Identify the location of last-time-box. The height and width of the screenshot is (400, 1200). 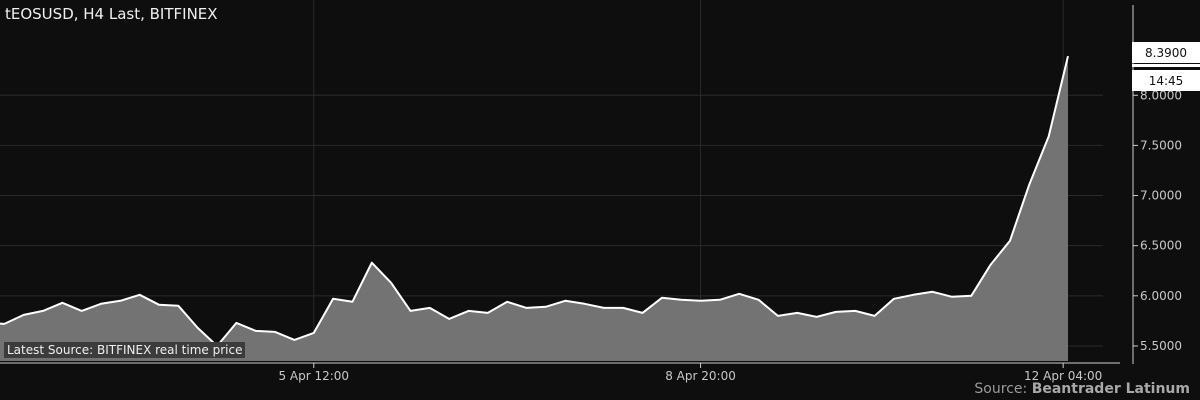
(1166, 80).